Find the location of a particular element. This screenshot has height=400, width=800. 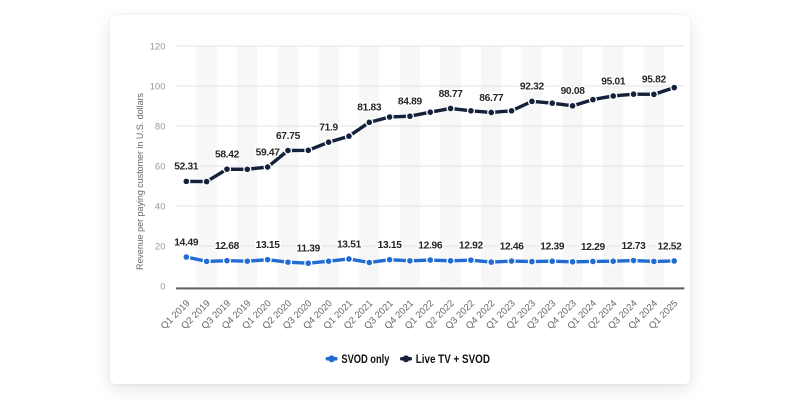

svg-text: 86.77 is located at coordinates (491, 98).